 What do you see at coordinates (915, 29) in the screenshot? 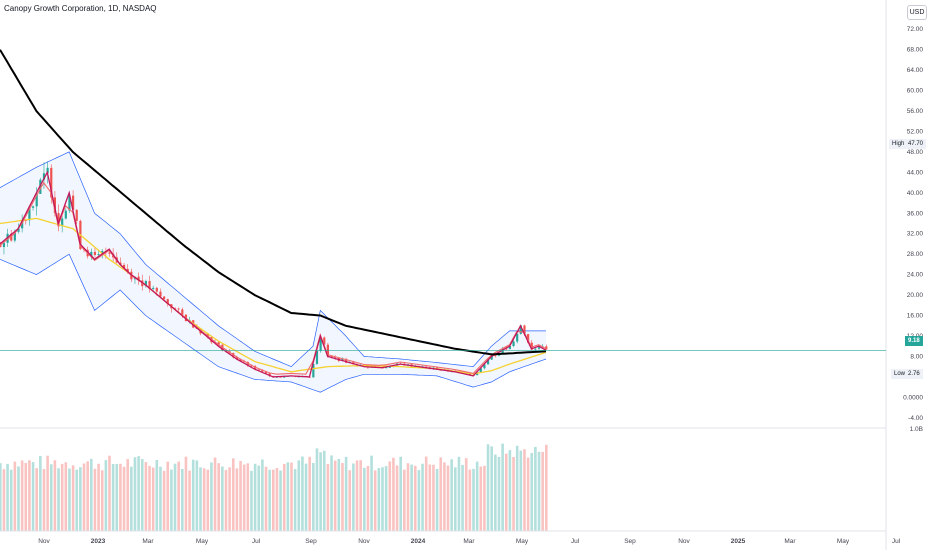
I see `price-tick: 72.00` at bounding box center [915, 29].